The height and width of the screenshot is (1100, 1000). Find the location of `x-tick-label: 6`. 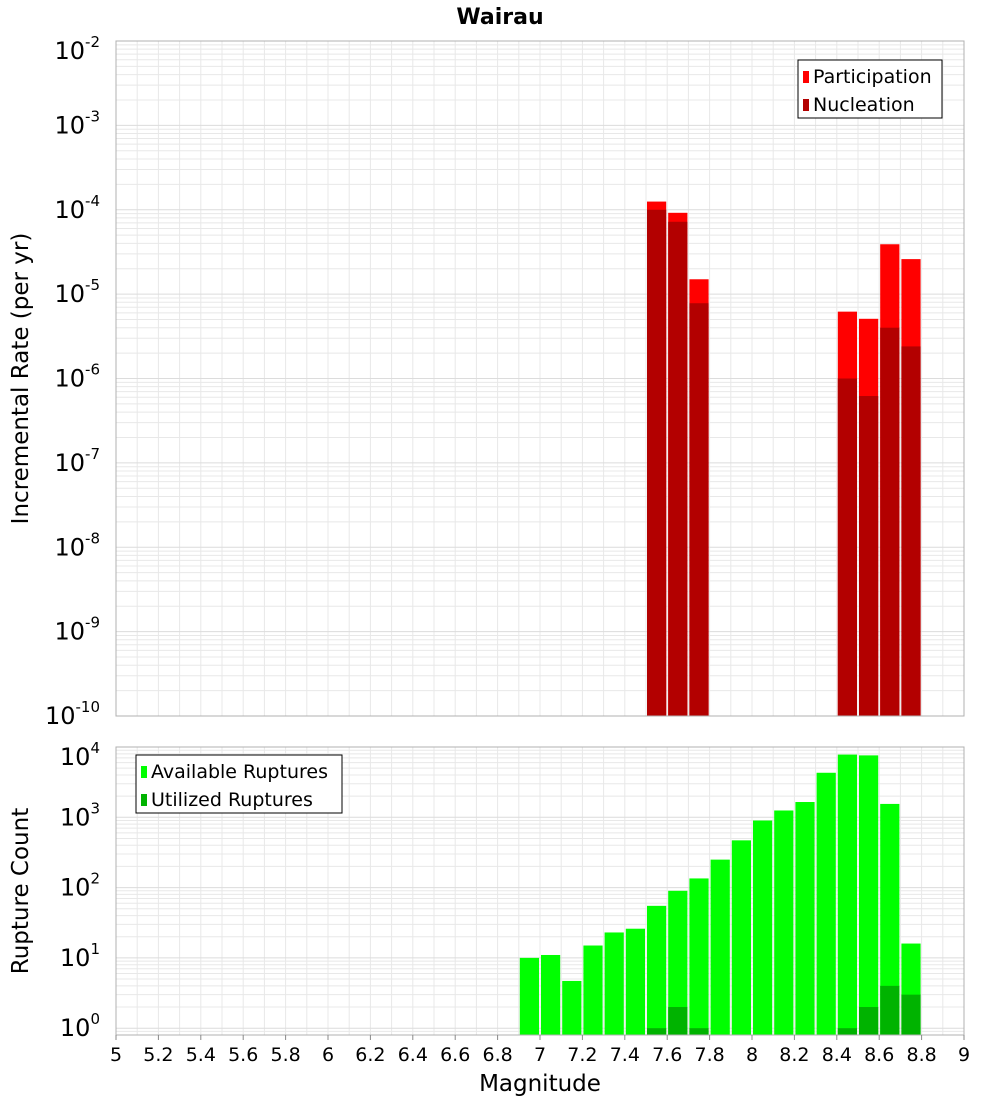

x-tick-label: 6 is located at coordinates (328, 1055).